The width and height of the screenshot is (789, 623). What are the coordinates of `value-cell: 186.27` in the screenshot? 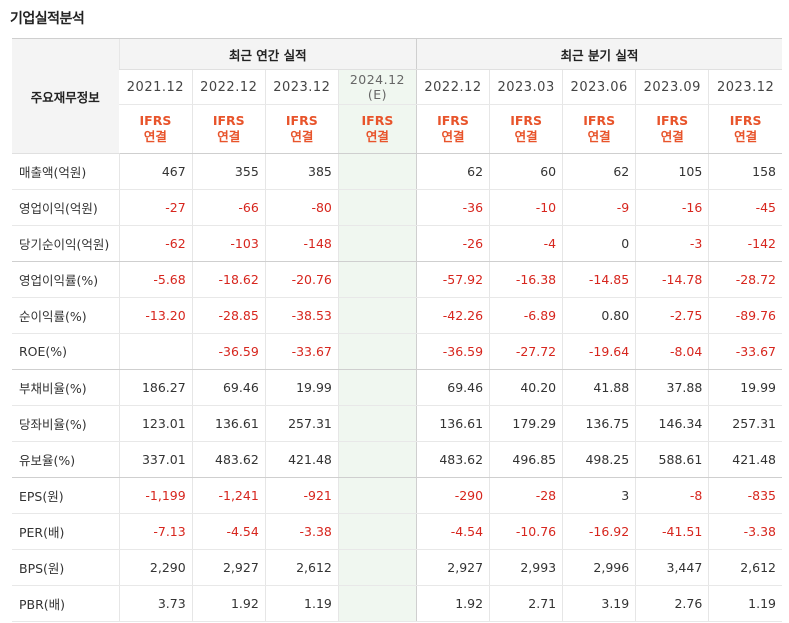 It's located at (155, 387).